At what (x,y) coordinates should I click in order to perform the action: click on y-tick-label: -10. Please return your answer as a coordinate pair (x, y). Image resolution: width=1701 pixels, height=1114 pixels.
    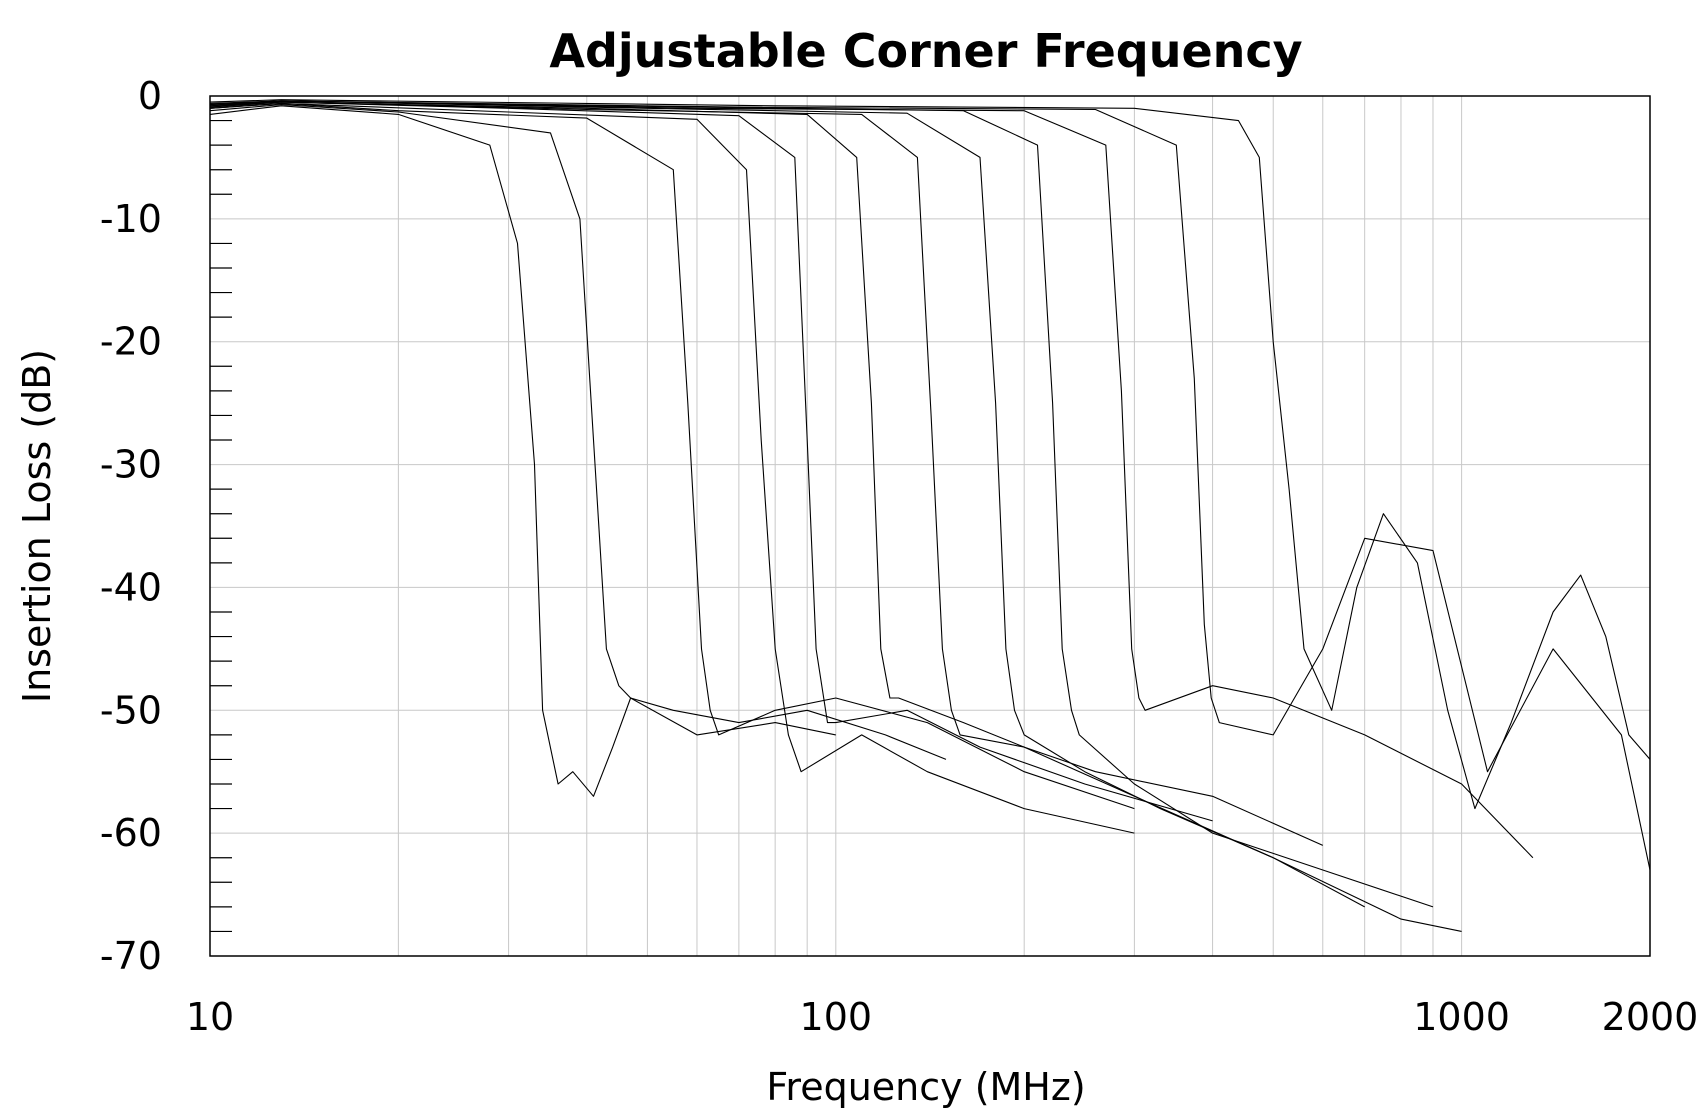
    Looking at the image, I should click on (131, 219).